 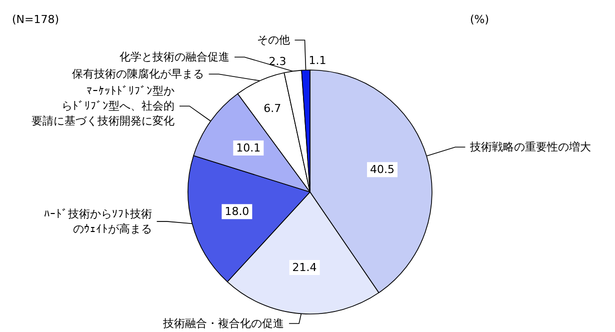 I want to click on slice-label: ﾏｰｹｯﾄﾄﾞﾘﾌﾞﾝ型からﾄﾞﾘﾌﾞﾝ型へ、社会的要請に基づく技術開発に変化, so click(x=103, y=106).